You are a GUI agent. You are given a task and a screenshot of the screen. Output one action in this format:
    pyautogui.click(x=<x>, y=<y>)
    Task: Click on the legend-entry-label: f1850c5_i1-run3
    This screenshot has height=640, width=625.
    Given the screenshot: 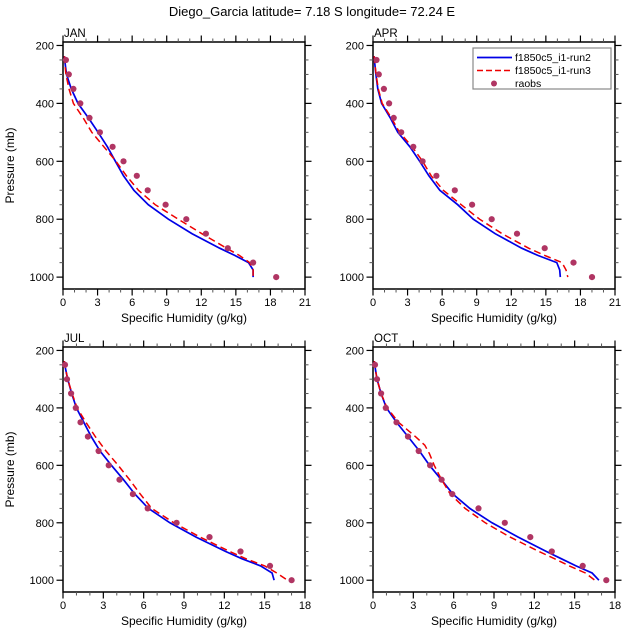 What is the action you would take?
    pyautogui.click(x=553, y=71)
    